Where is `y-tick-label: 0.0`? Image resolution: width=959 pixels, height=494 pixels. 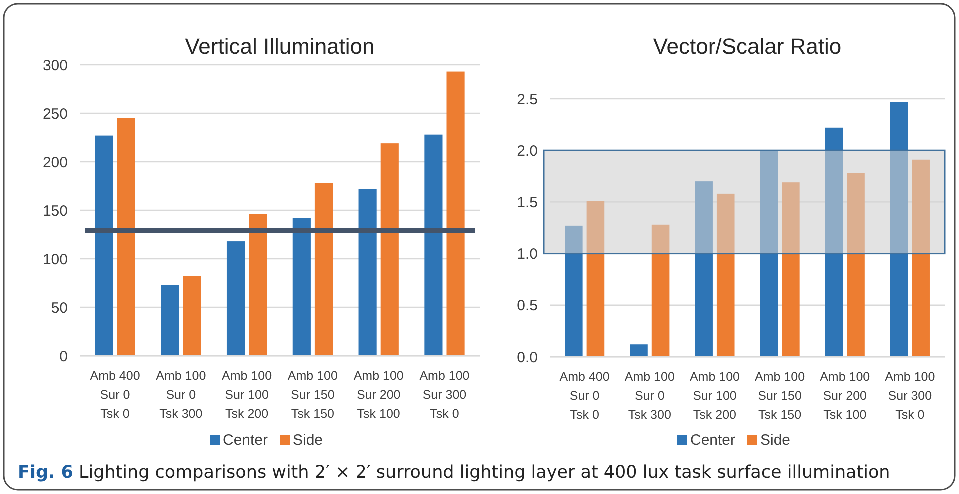
y-tick-label: 0.0 is located at coordinates (527, 357).